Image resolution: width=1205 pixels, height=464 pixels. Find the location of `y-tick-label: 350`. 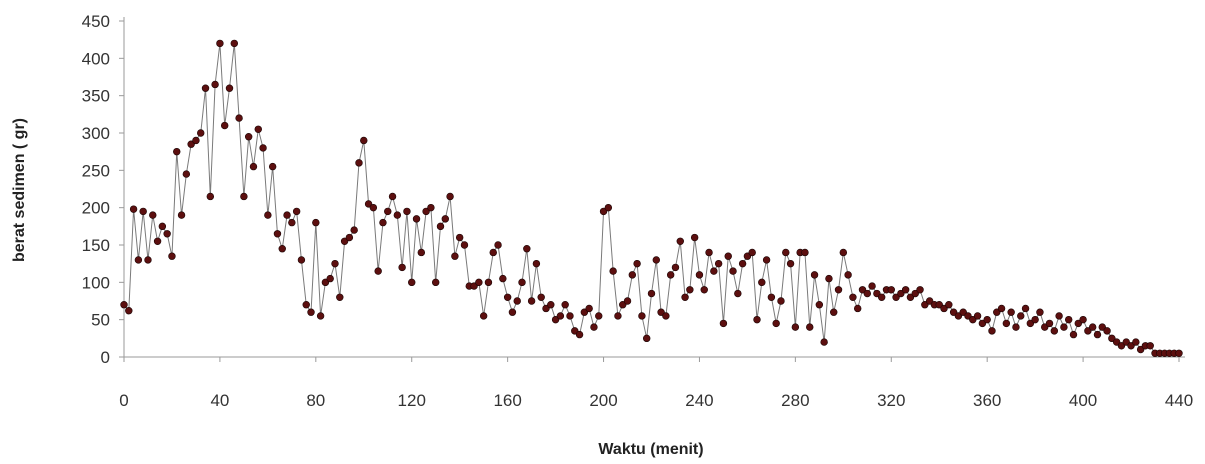

y-tick-label: 350 is located at coordinates (96, 96).